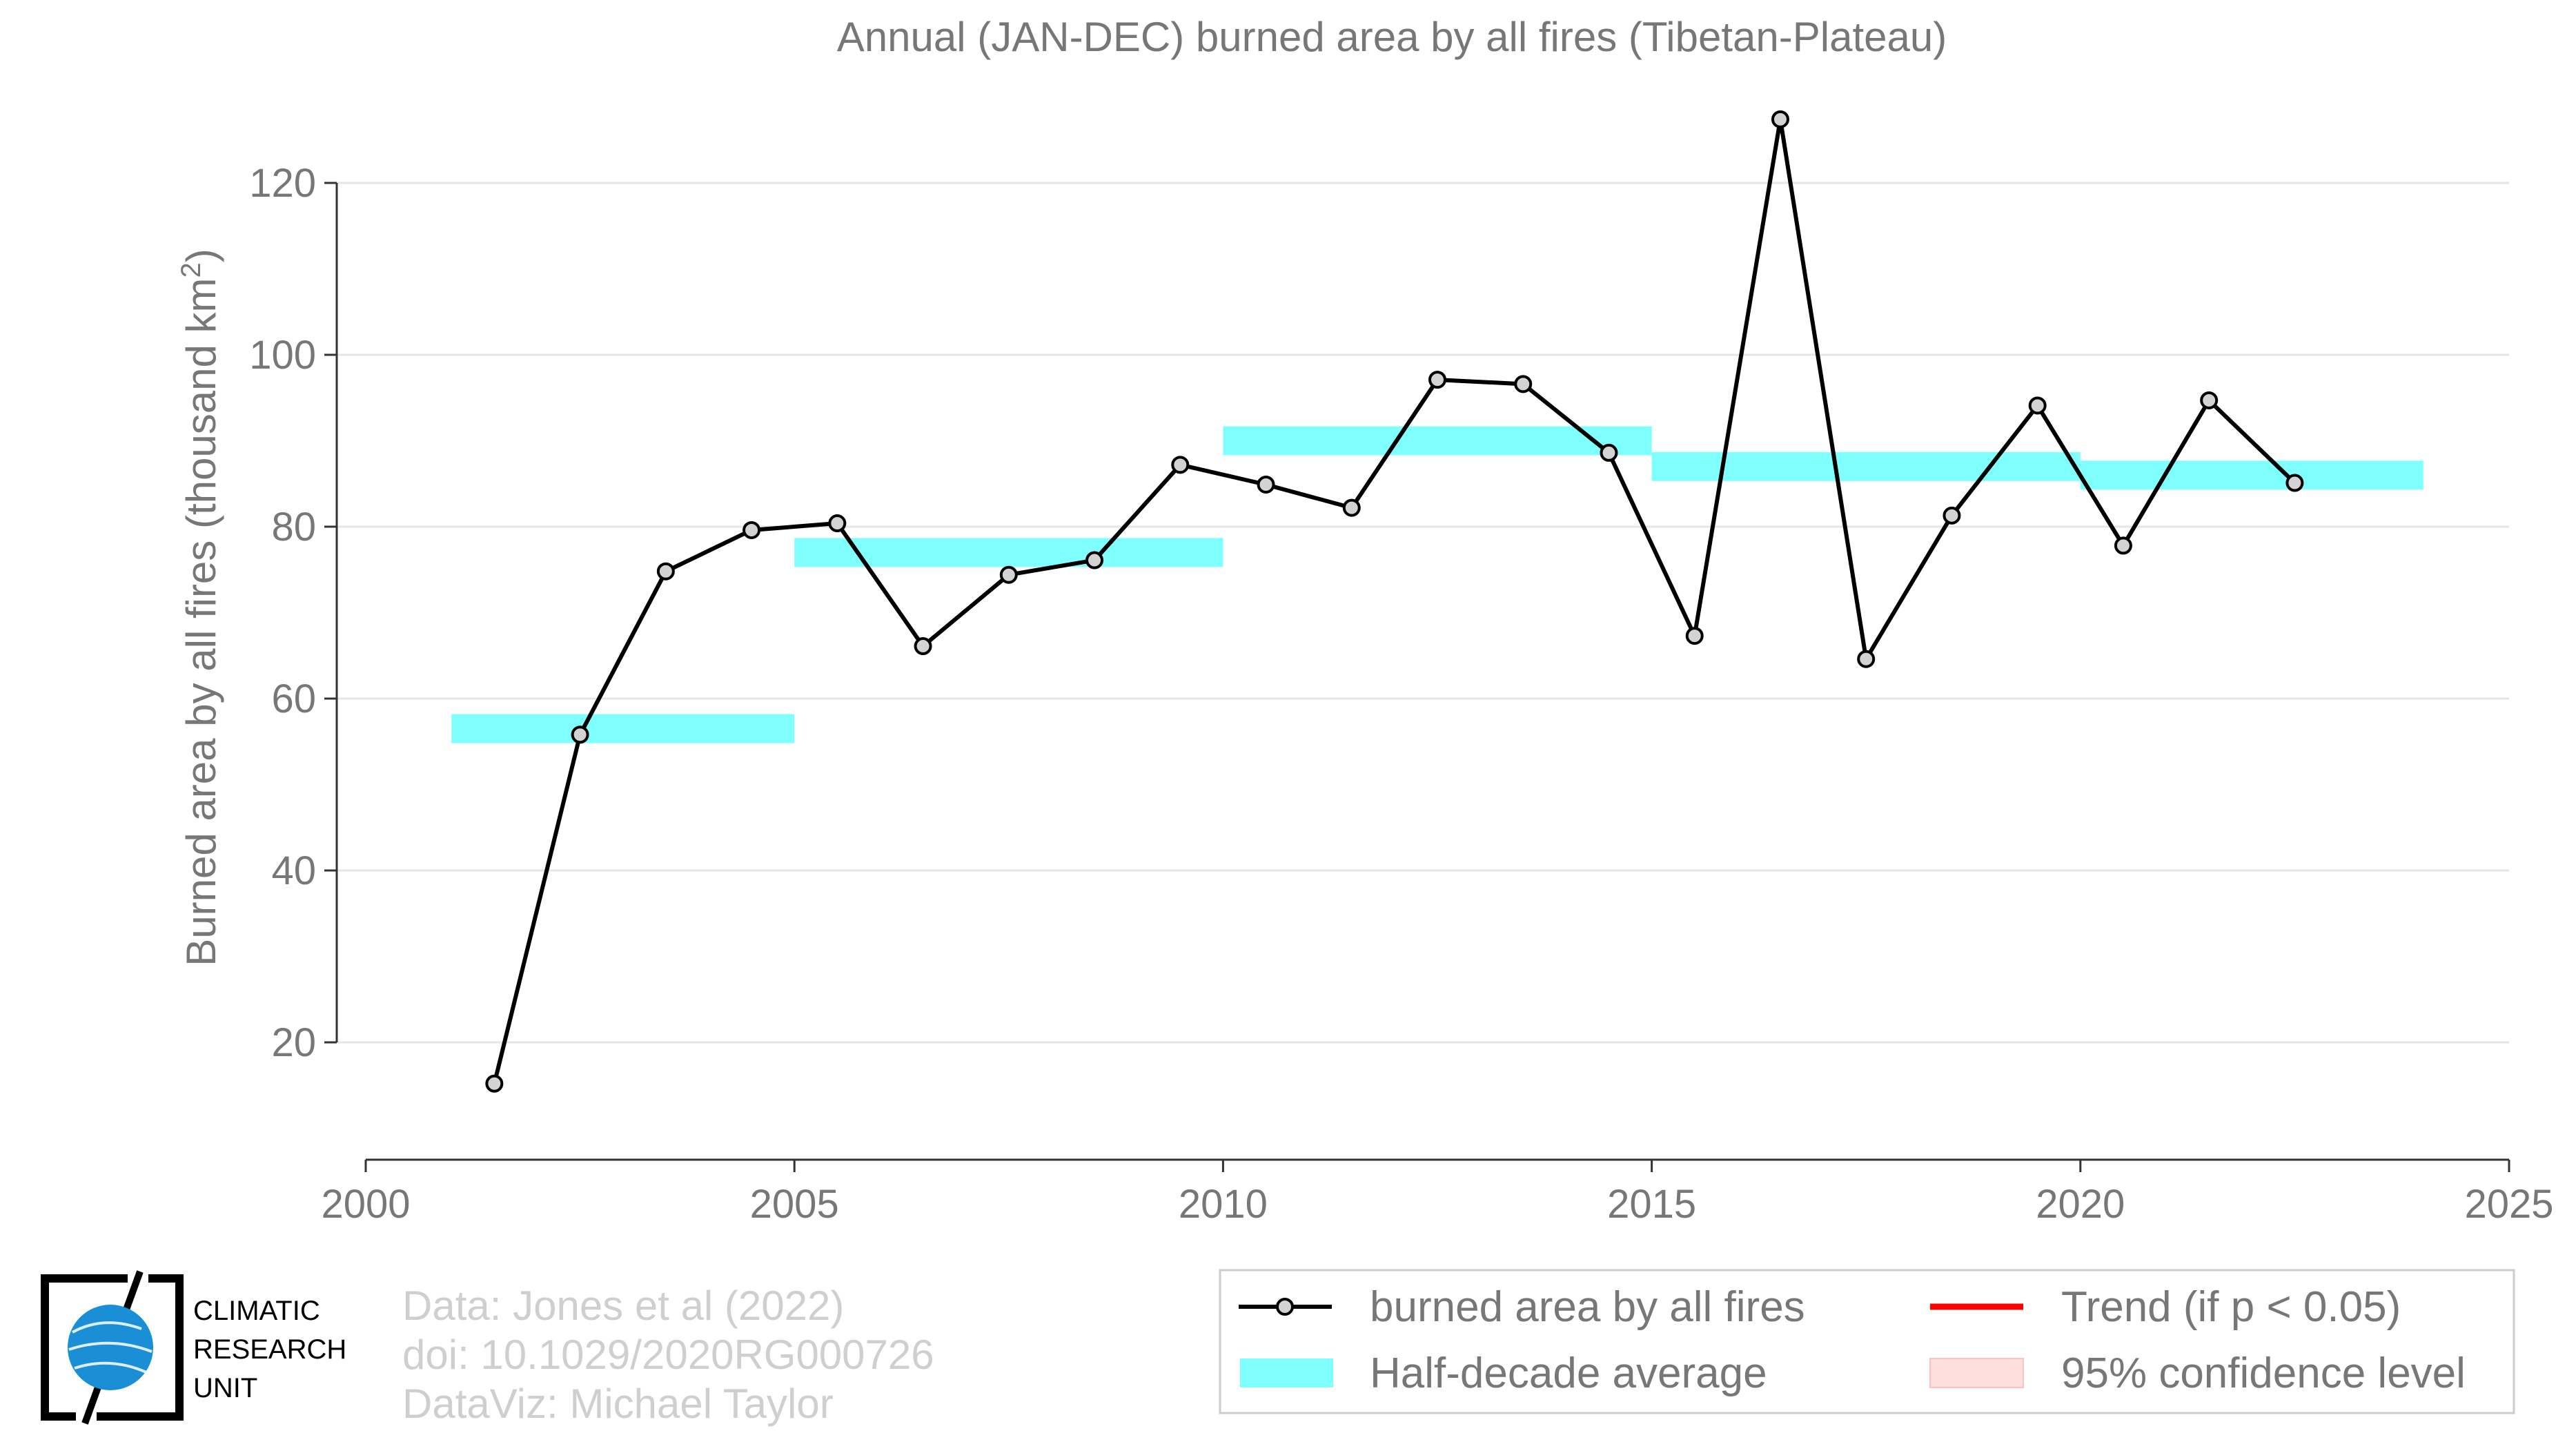 The width and height of the screenshot is (2576, 1451). What do you see at coordinates (1351, 508) in the screenshot?
I see `data-point-2011.5` at bounding box center [1351, 508].